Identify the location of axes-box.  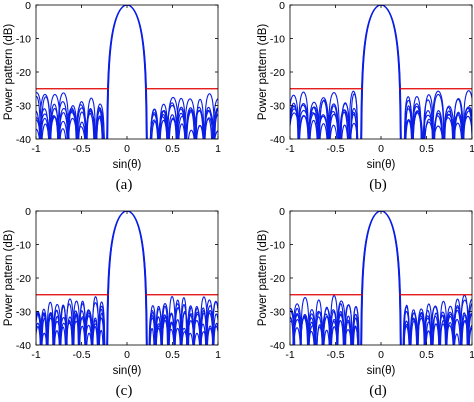
(127, 278).